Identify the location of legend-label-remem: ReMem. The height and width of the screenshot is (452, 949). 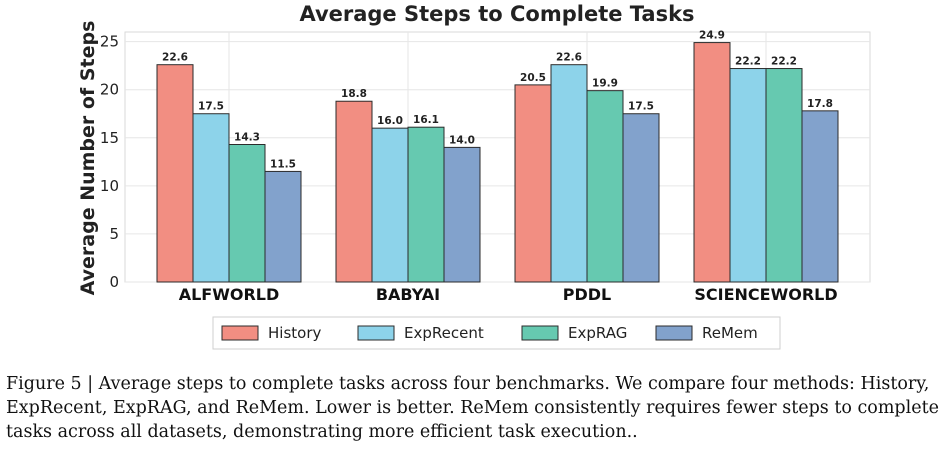
(730, 333).